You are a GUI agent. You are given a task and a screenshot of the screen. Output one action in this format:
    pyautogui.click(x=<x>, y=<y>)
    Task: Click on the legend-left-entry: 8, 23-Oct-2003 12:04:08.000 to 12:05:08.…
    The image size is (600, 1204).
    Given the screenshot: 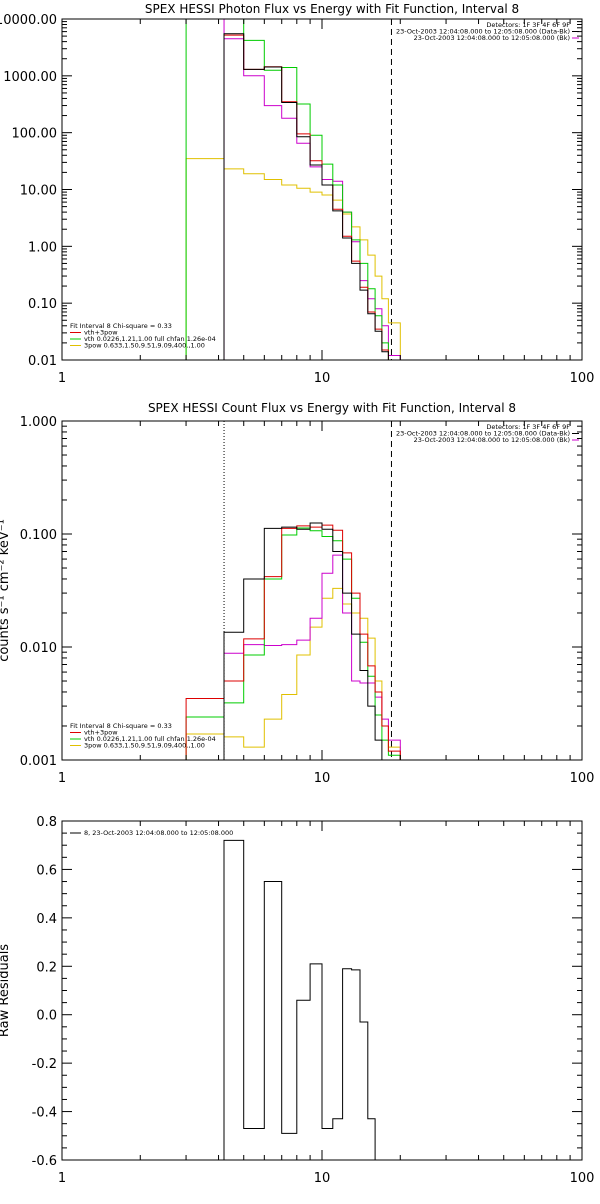 What is the action you would take?
    pyautogui.click(x=158, y=833)
    